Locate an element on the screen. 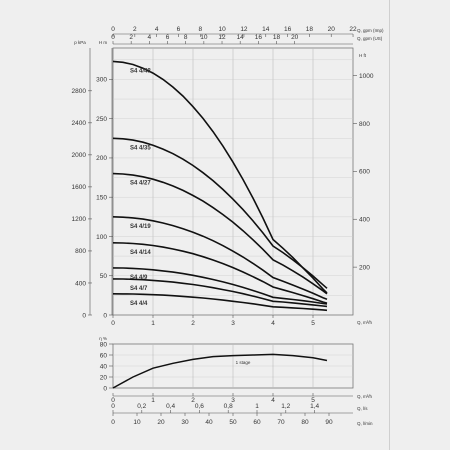 The width and height of the screenshot is (450, 450). x-tick-label: 4 is located at coordinates (273, 323).